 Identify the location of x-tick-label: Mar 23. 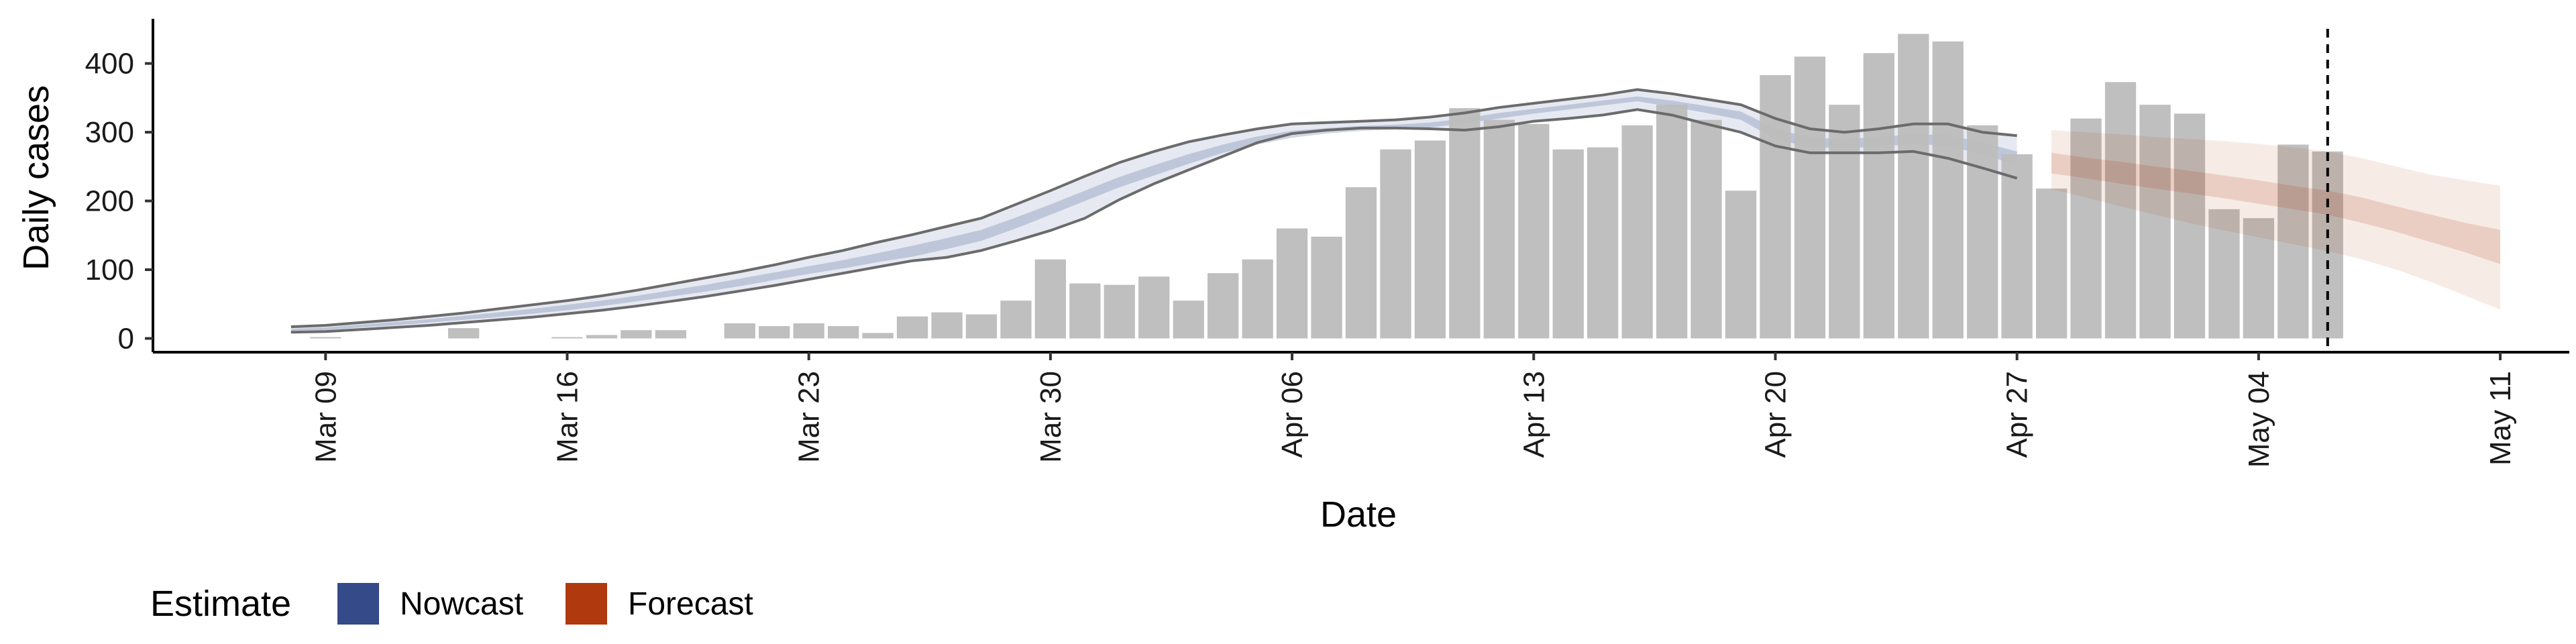
(809, 417).